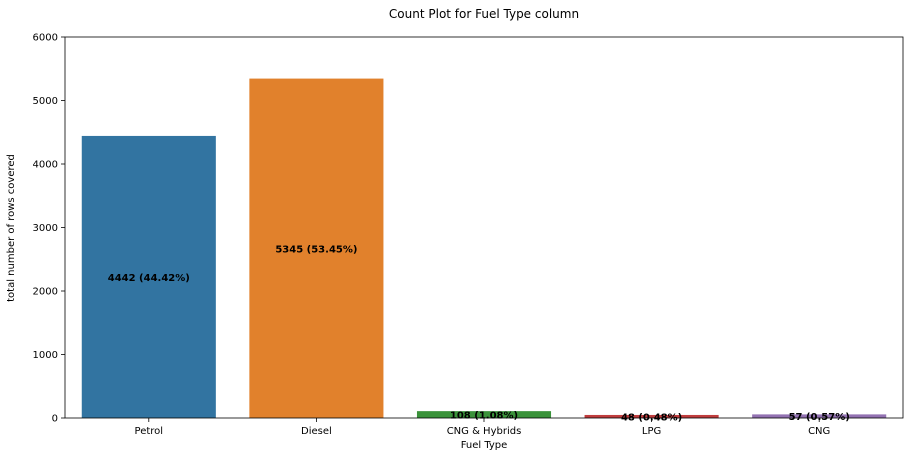 The height and width of the screenshot is (456, 909). What do you see at coordinates (45, 101) in the screenshot?
I see `y-tick-label-5: 5000` at bounding box center [45, 101].